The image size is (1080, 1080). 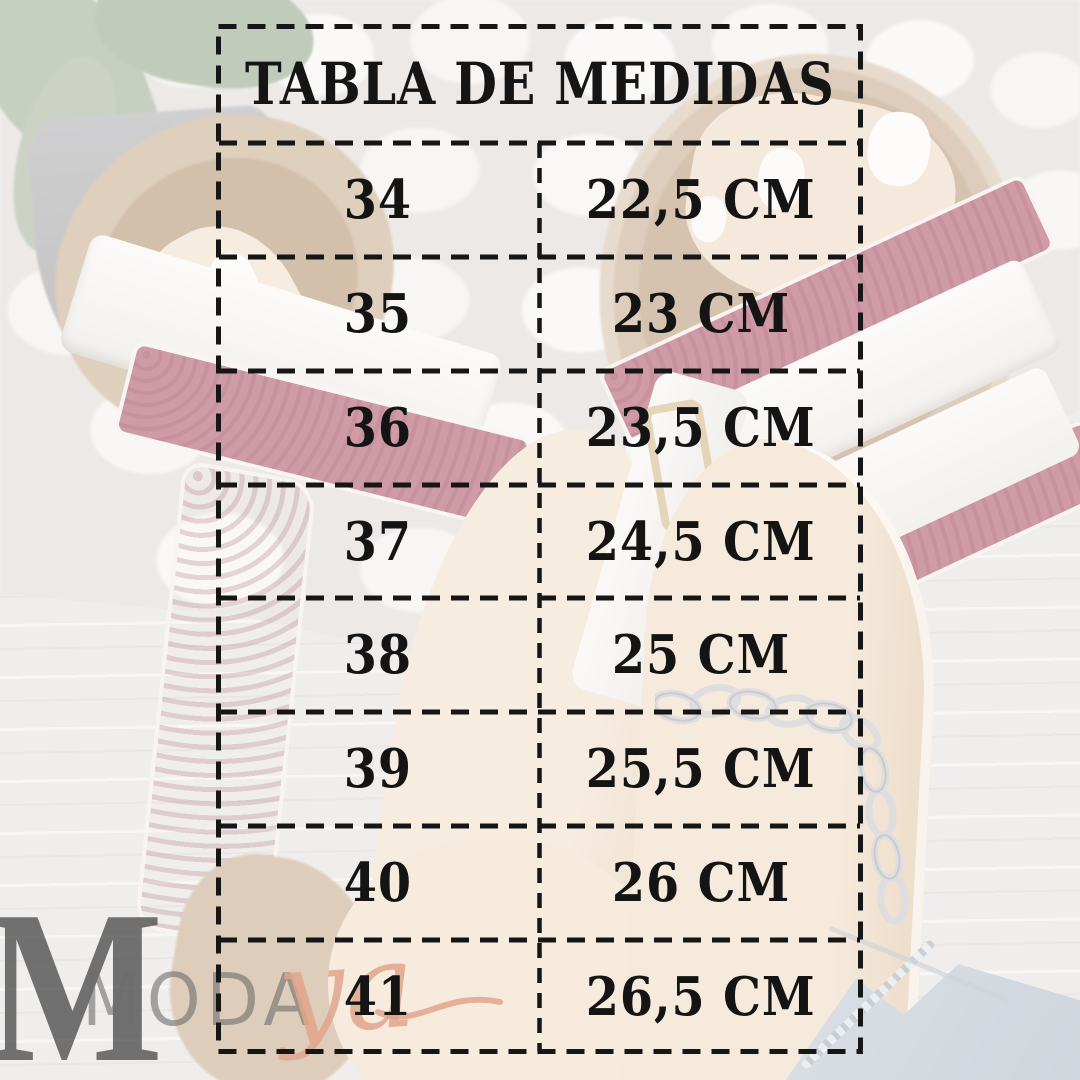 I want to click on front-heel, so click(x=495, y=959).